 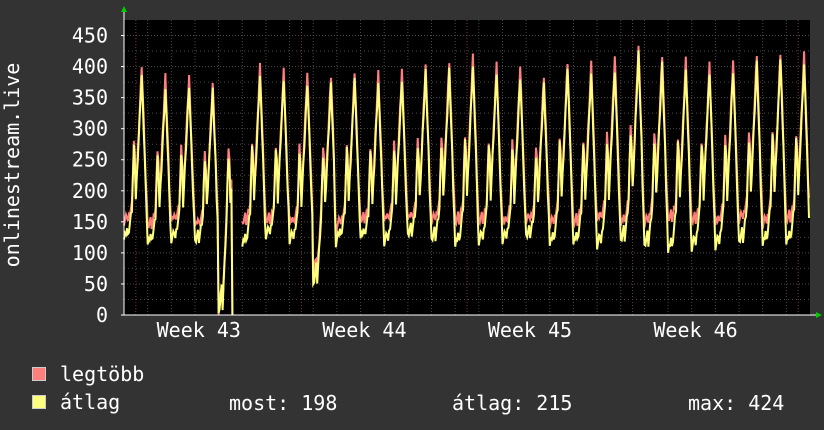 What do you see at coordinates (283, 403) in the screenshot?
I see `stat-current: most: 198` at bounding box center [283, 403].